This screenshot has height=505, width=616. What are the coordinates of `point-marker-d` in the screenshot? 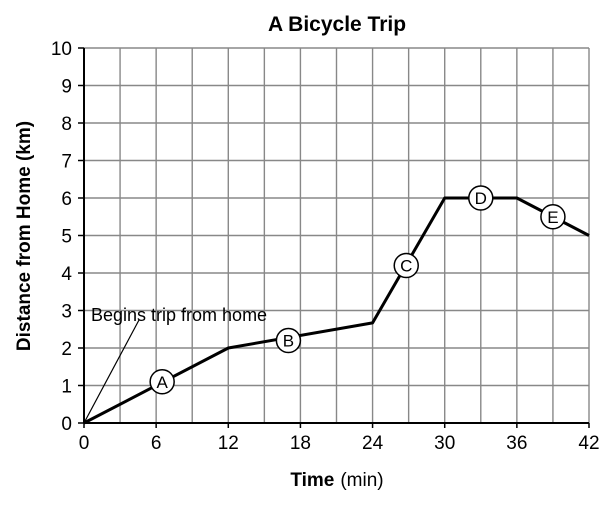 It's located at (481, 198).